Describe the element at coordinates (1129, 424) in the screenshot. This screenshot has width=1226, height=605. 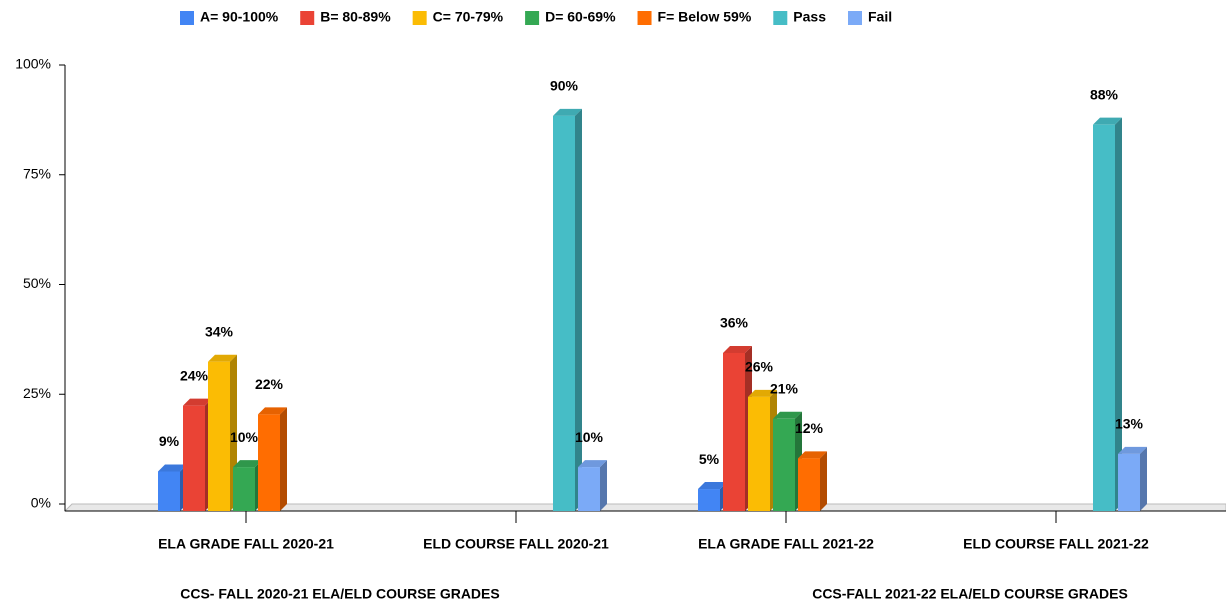
I see `data-label: 13%` at that location.